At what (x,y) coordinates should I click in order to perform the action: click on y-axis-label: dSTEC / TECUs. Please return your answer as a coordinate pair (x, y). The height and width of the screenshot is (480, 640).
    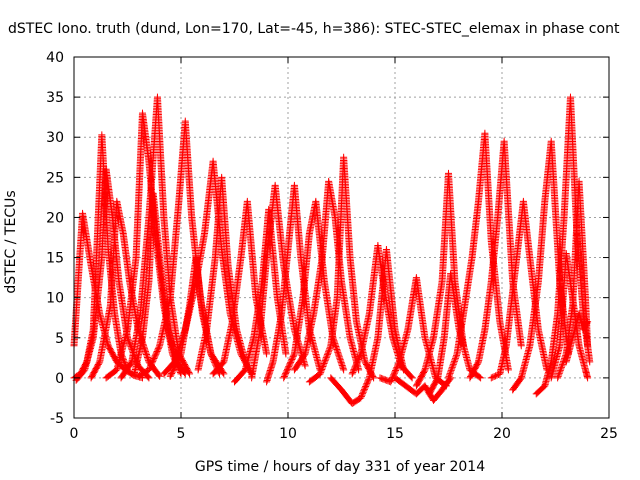
    Looking at the image, I should click on (11, 241).